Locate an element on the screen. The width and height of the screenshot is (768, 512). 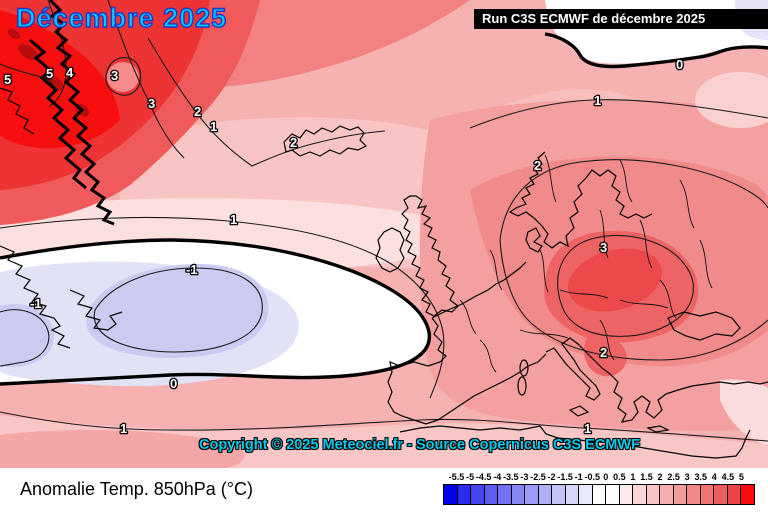
color-scale-tick: -5 is located at coordinates (470, 477).